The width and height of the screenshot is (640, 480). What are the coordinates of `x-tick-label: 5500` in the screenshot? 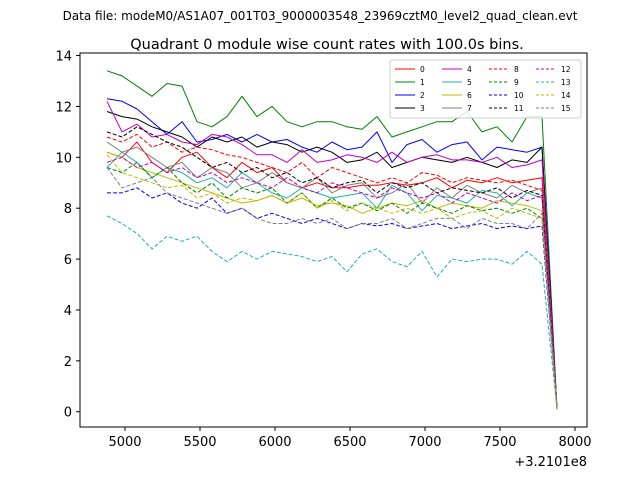 It's located at (199, 442).